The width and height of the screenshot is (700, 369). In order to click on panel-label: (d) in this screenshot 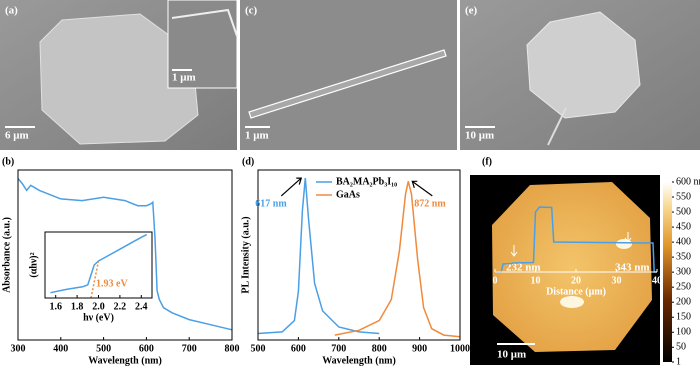, I will do `click(248, 161)`.